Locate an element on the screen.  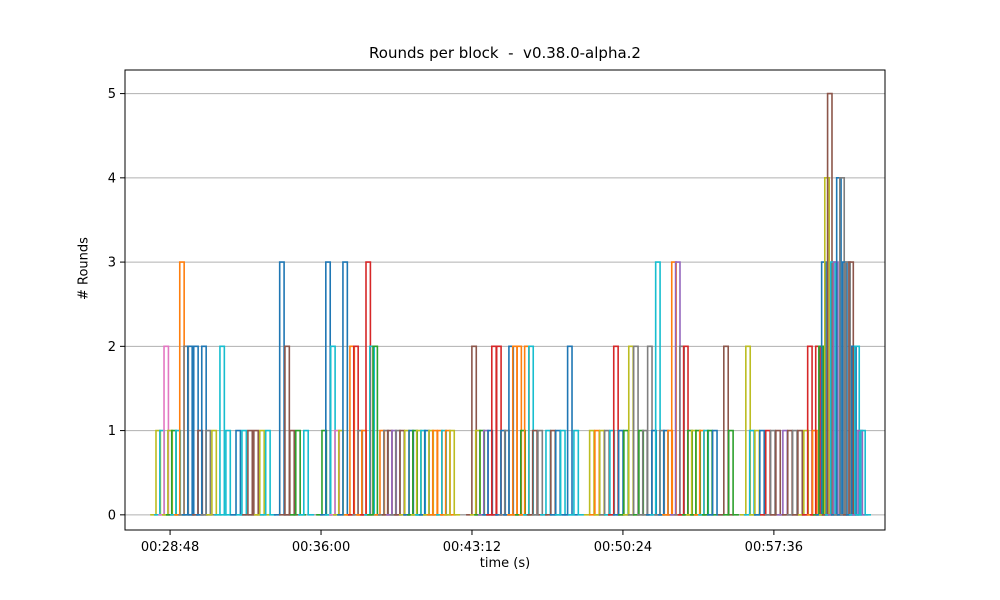
chart-title: Rounds per block - v0.38.0-alpha.2 is located at coordinates (505, 53).